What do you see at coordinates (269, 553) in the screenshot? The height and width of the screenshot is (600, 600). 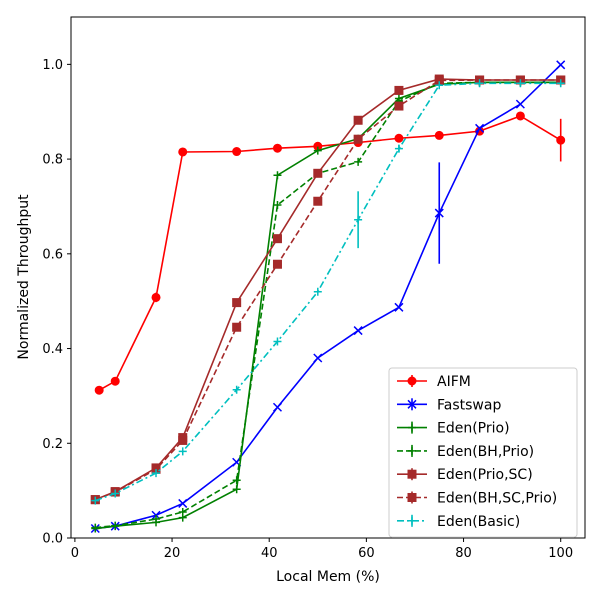 I see `x-tick-label: 40` at bounding box center [269, 553].